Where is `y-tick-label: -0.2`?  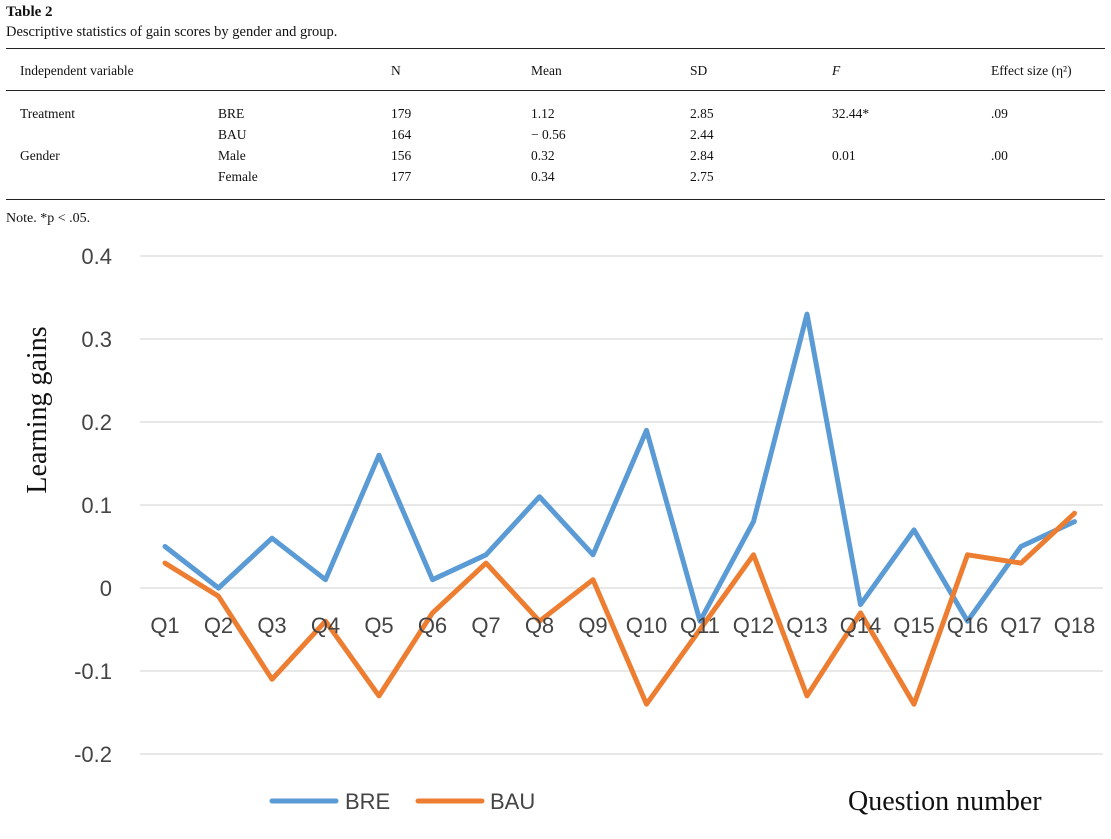 y-tick-label: -0.2 is located at coordinates (93, 754).